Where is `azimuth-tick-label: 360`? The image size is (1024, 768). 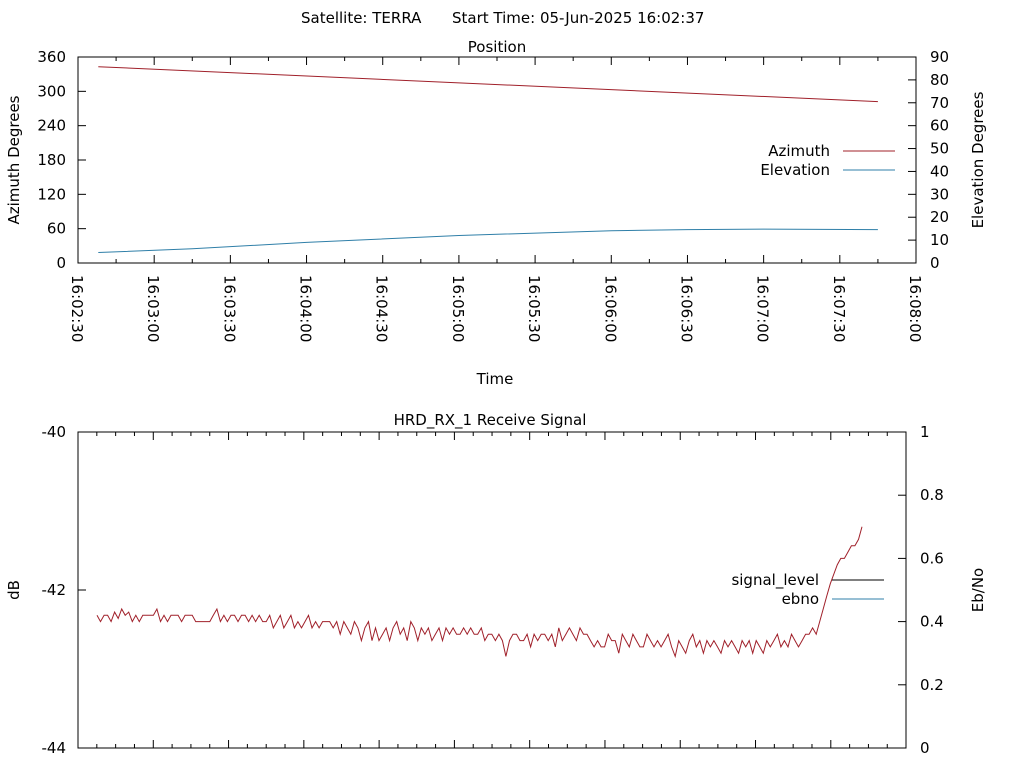
azimuth-tick-label: 360 is located at coordinates (51, 57).